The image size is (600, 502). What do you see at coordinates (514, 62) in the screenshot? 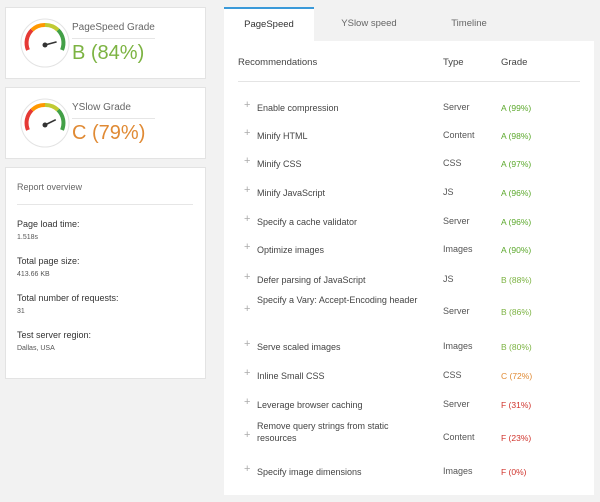
I see `grade-header: Grade` at bounding box center [514, 62].